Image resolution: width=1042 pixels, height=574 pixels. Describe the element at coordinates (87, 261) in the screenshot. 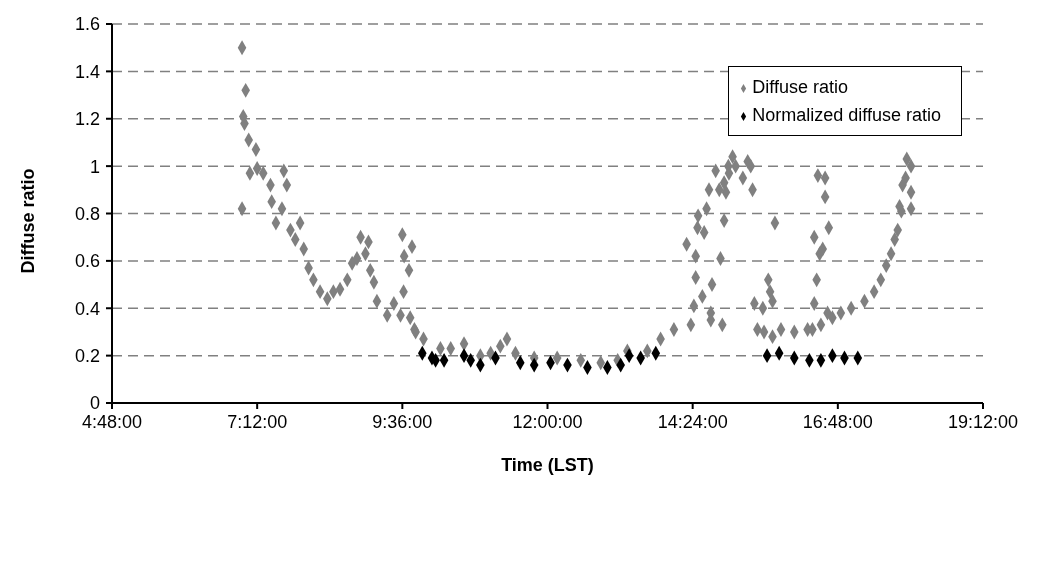

I see `y-tick-label: 0.6` at that location.